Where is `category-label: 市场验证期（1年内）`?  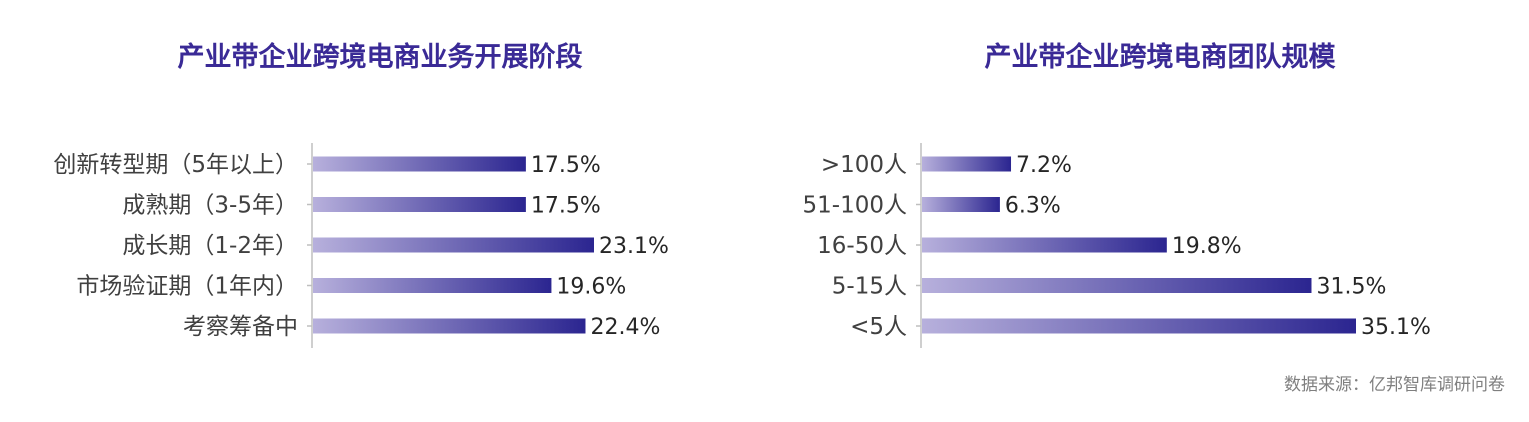
category-label: 市场验证期（1年内） is located at coordinates (187, 287).